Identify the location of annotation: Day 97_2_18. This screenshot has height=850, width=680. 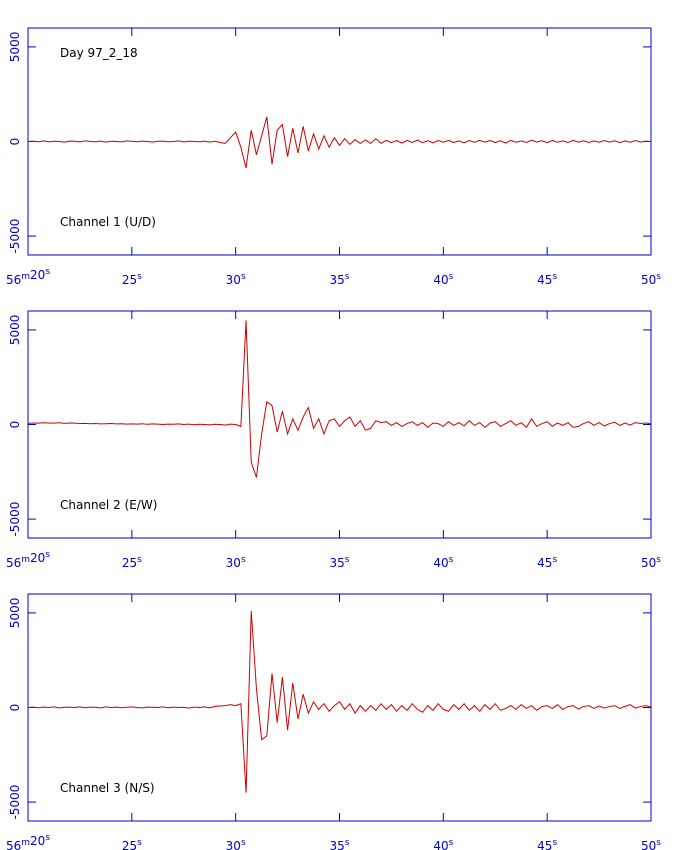
(99, 53).